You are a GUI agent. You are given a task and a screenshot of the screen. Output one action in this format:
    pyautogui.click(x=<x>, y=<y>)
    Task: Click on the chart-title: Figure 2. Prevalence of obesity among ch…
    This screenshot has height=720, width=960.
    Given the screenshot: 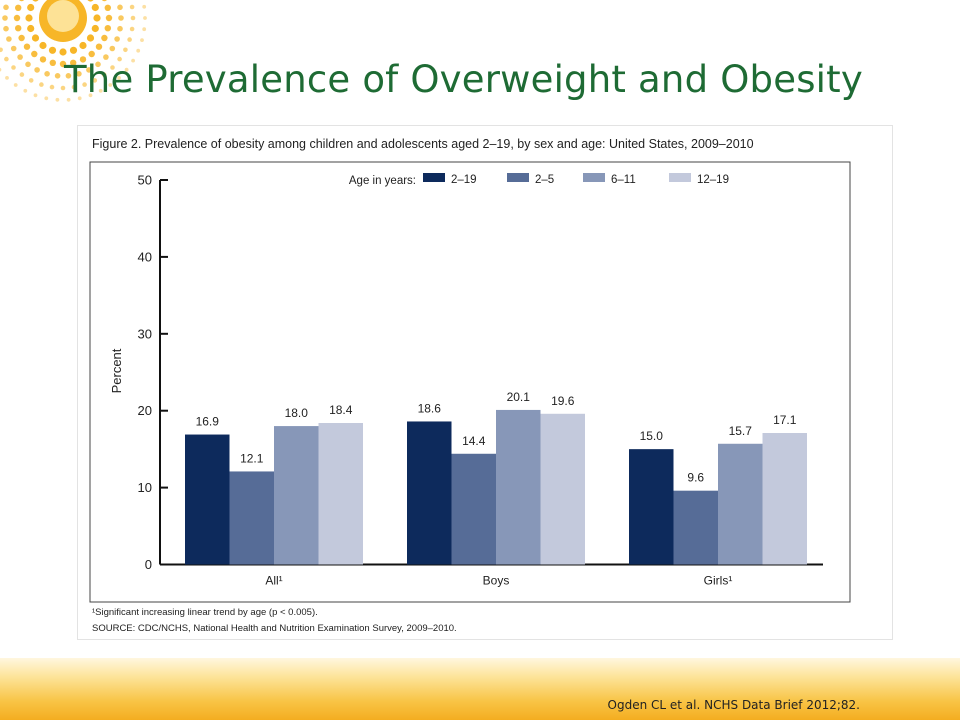 What is the action you would take?
    pyautogui.click(x=423, y=144)
    